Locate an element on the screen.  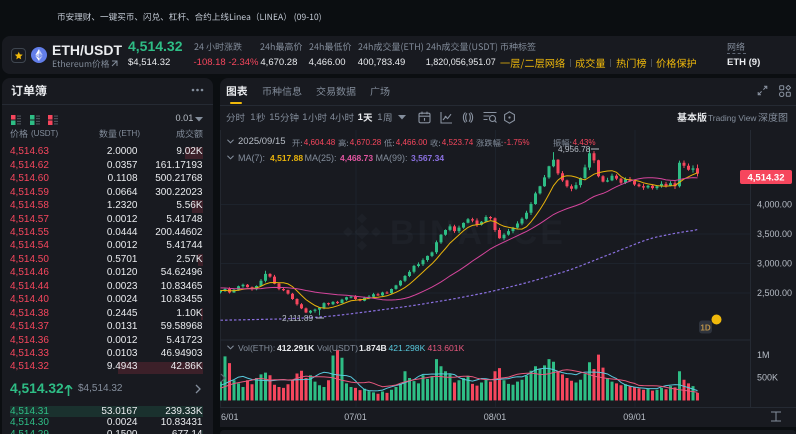
svg-text: 4,956.78 is located at coordinates (574, 149).